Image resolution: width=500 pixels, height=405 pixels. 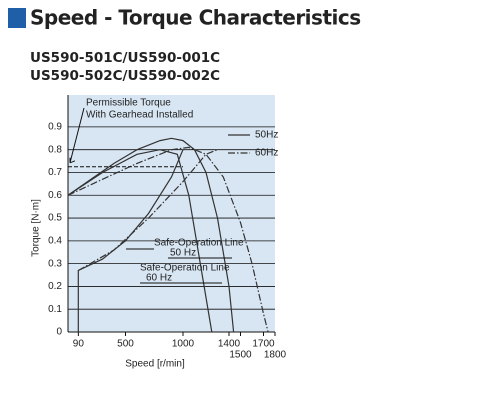 What do you see at coordinates (183, 344) in the screenshot?
I see `x-tick-label: 1000` at bounding box center [183, 344].